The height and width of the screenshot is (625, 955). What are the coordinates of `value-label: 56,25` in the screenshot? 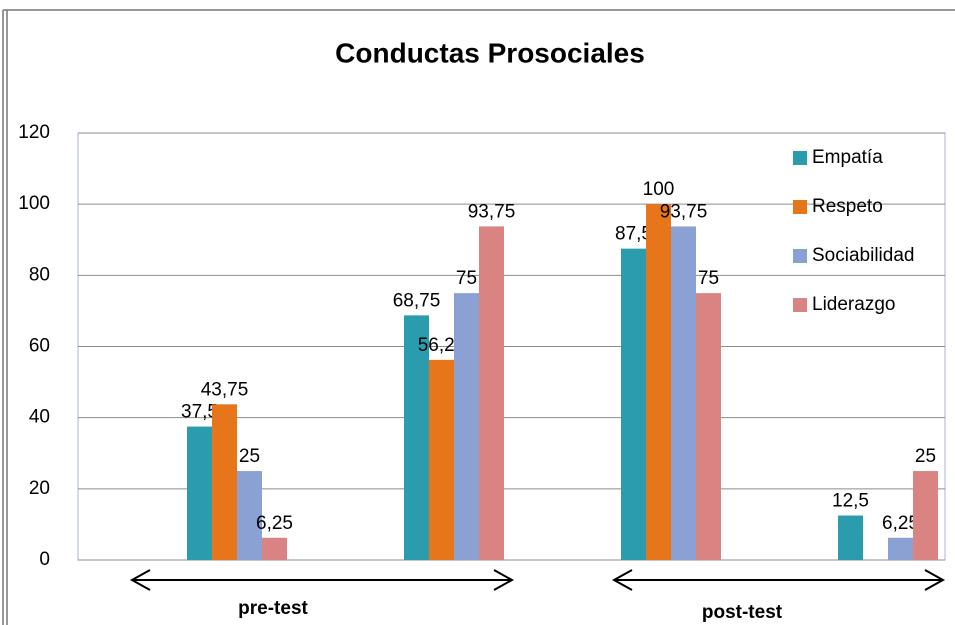 It's located at (442, 345).